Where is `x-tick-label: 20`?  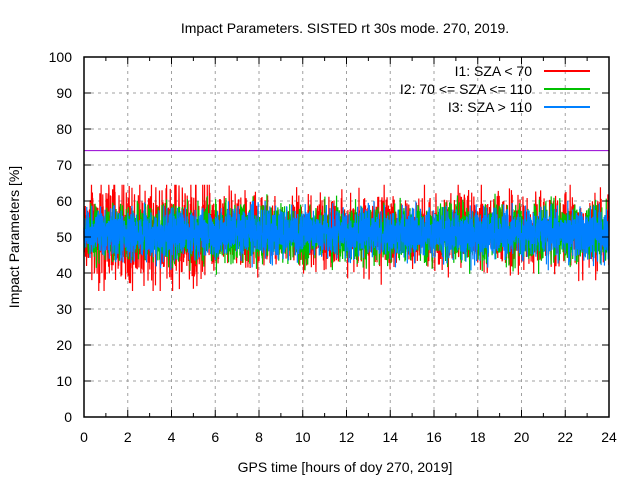 x-tick-label: 20 is located at coordinates (522, 437).